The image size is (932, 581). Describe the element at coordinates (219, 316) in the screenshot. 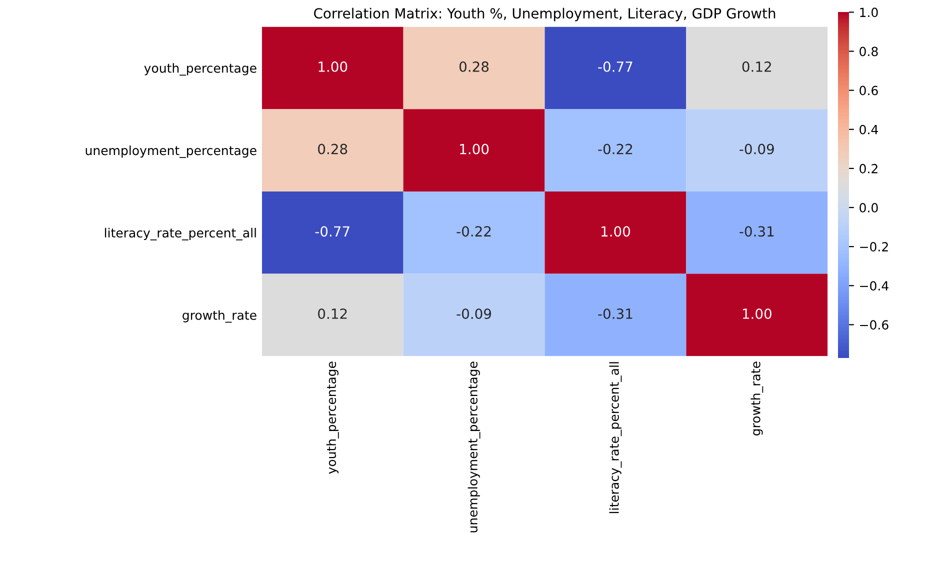

I see `y-tick-label: growth_rate` at that location.